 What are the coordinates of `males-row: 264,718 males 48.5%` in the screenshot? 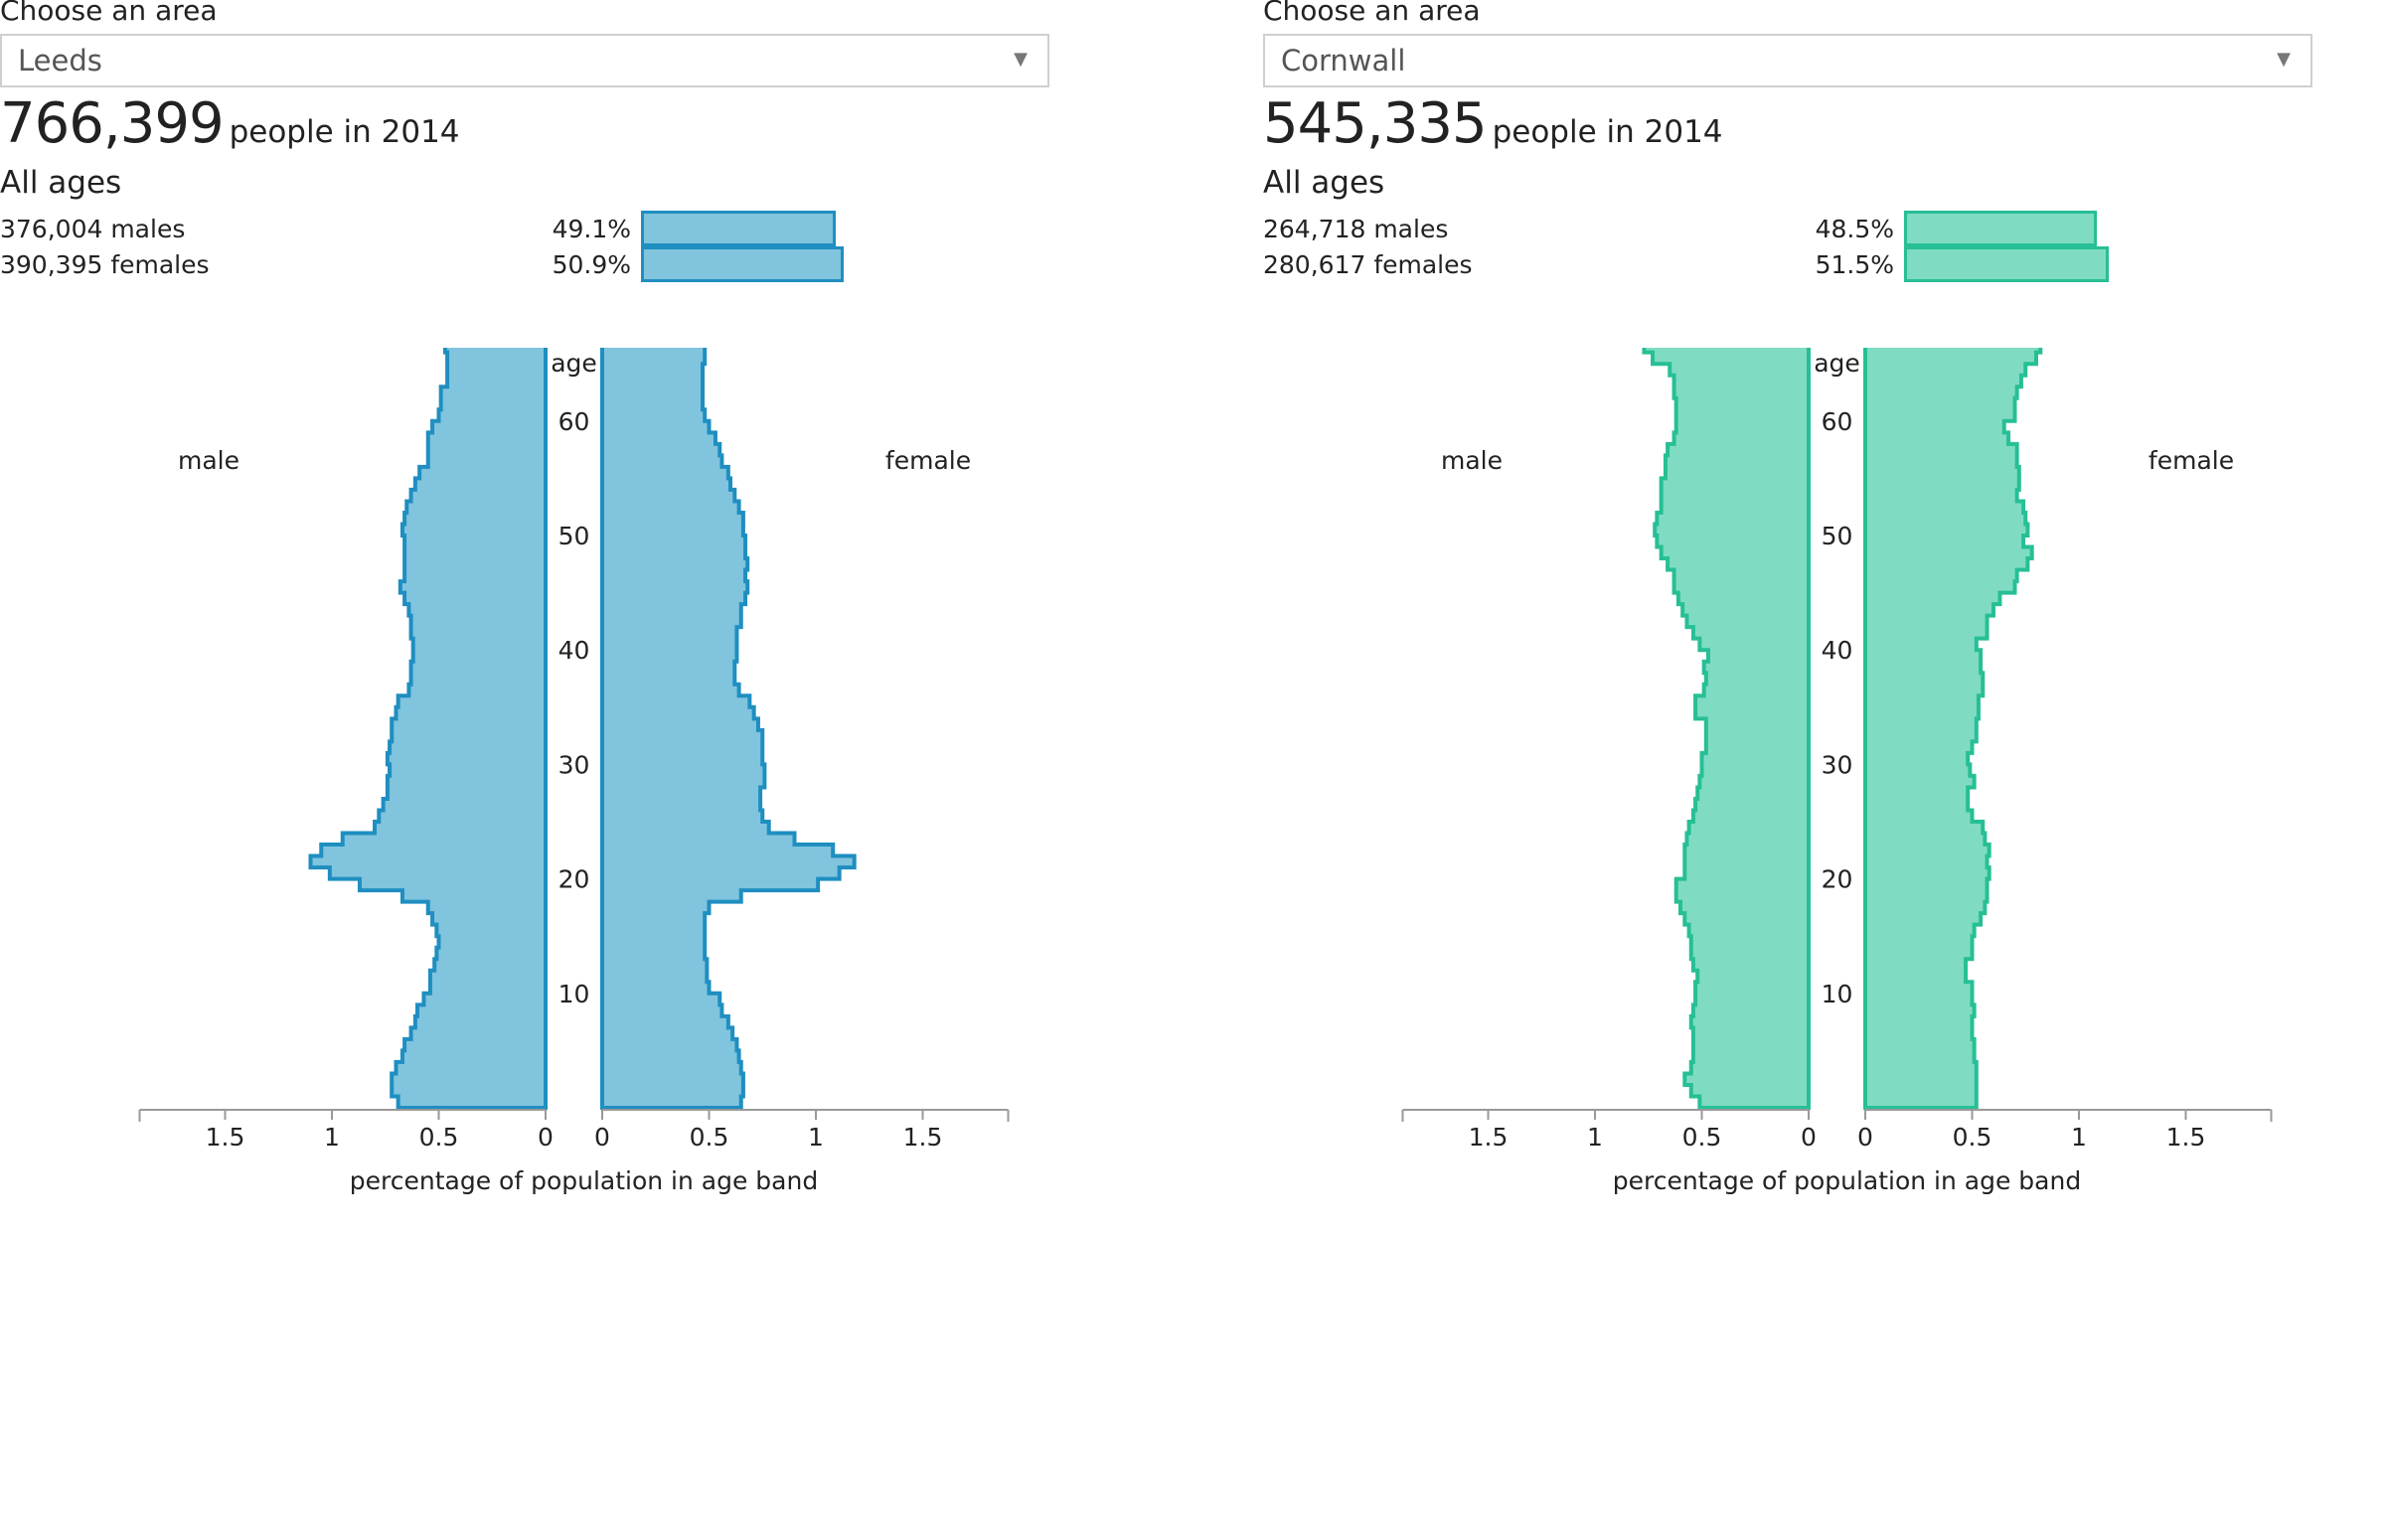 It's located at (1760, 230).